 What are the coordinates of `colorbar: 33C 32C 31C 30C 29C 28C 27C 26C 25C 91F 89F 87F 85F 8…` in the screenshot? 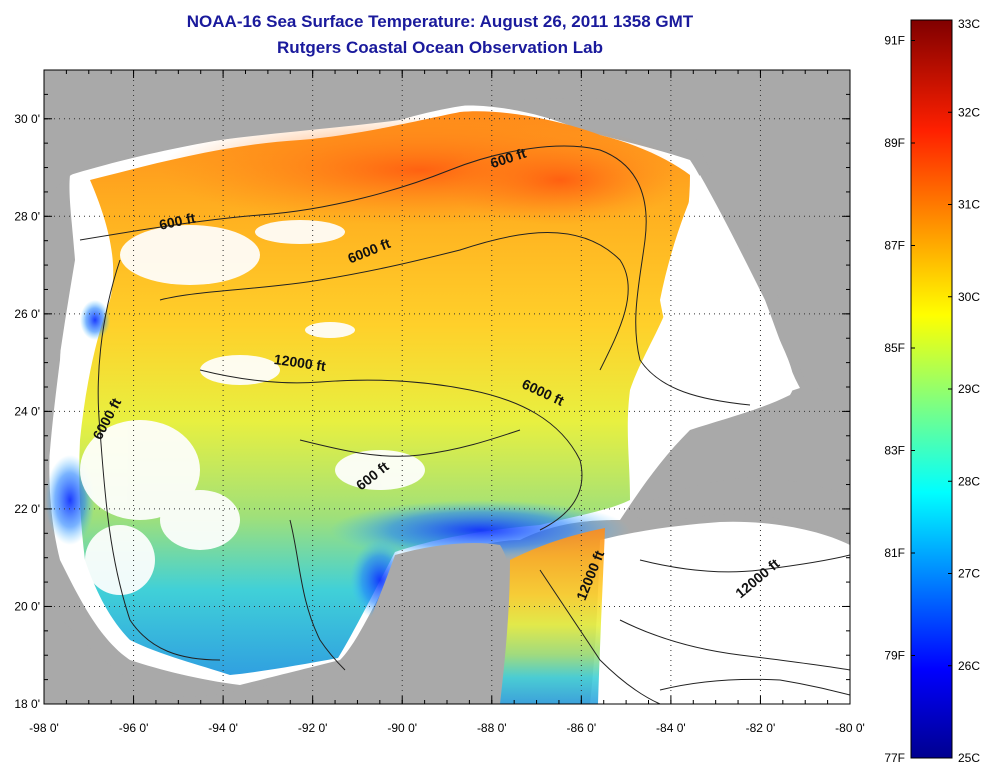 It's located at (932, 391).